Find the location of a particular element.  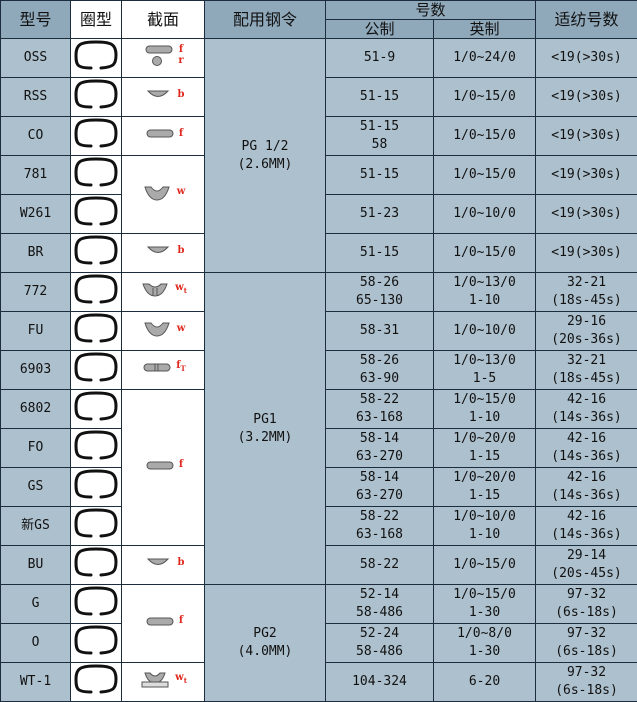

imperial-cell: 6-20 is located at coordinates (485, 682).